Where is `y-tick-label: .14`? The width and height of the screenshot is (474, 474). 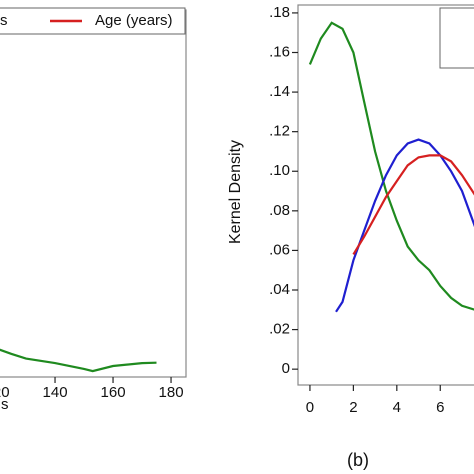 y-tick-label: .14 is located at coordinates (279, 91).